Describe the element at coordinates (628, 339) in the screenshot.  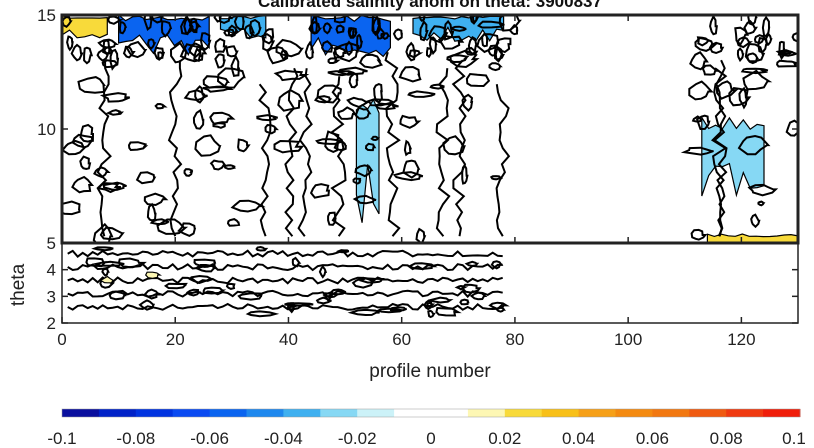
I see `x-tick-label-100: 100` at that location.